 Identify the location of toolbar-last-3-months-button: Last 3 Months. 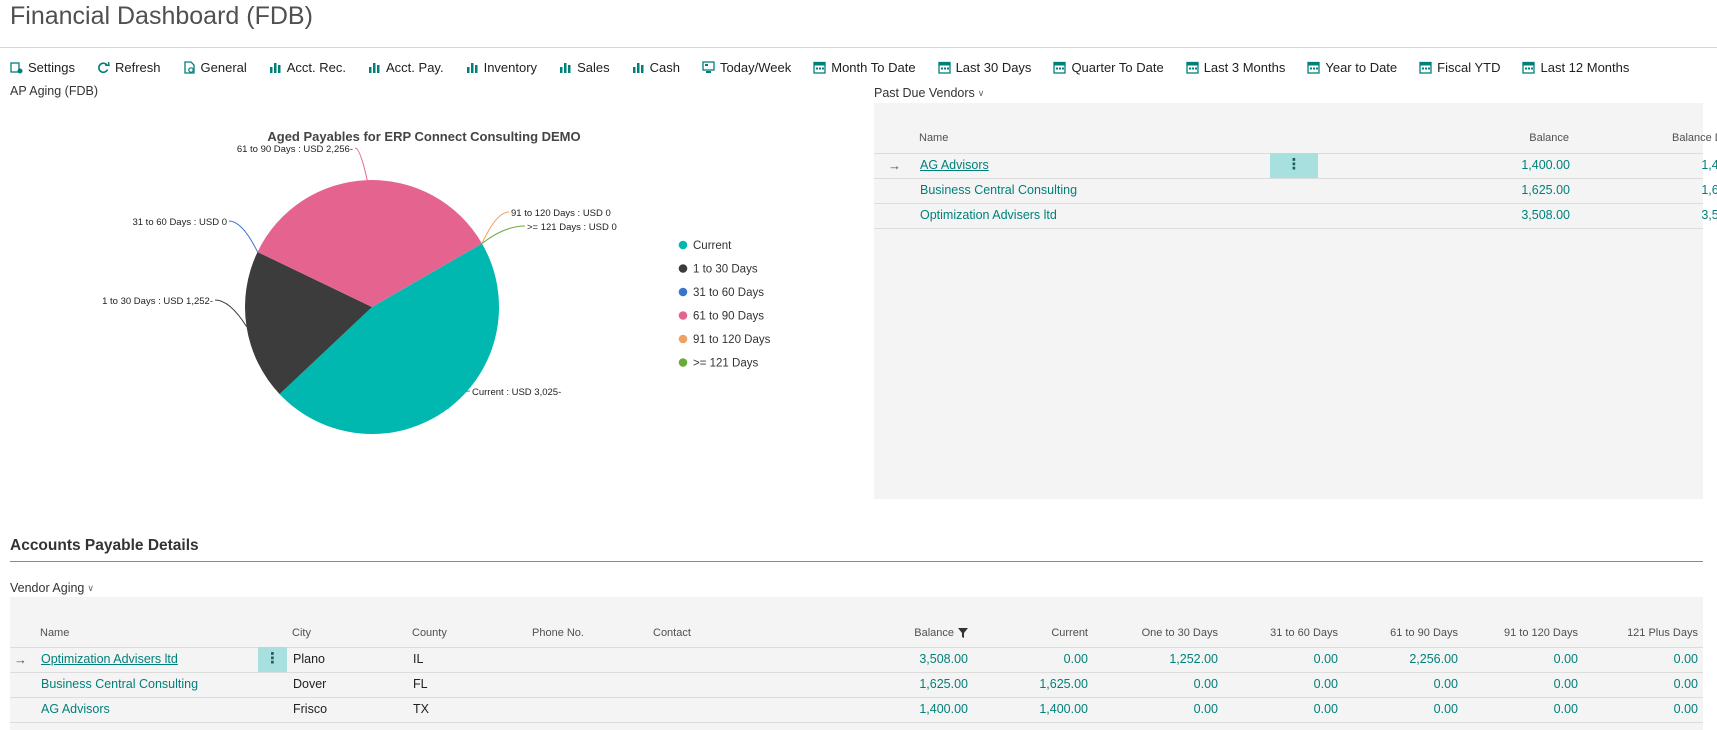
(1235, 67).